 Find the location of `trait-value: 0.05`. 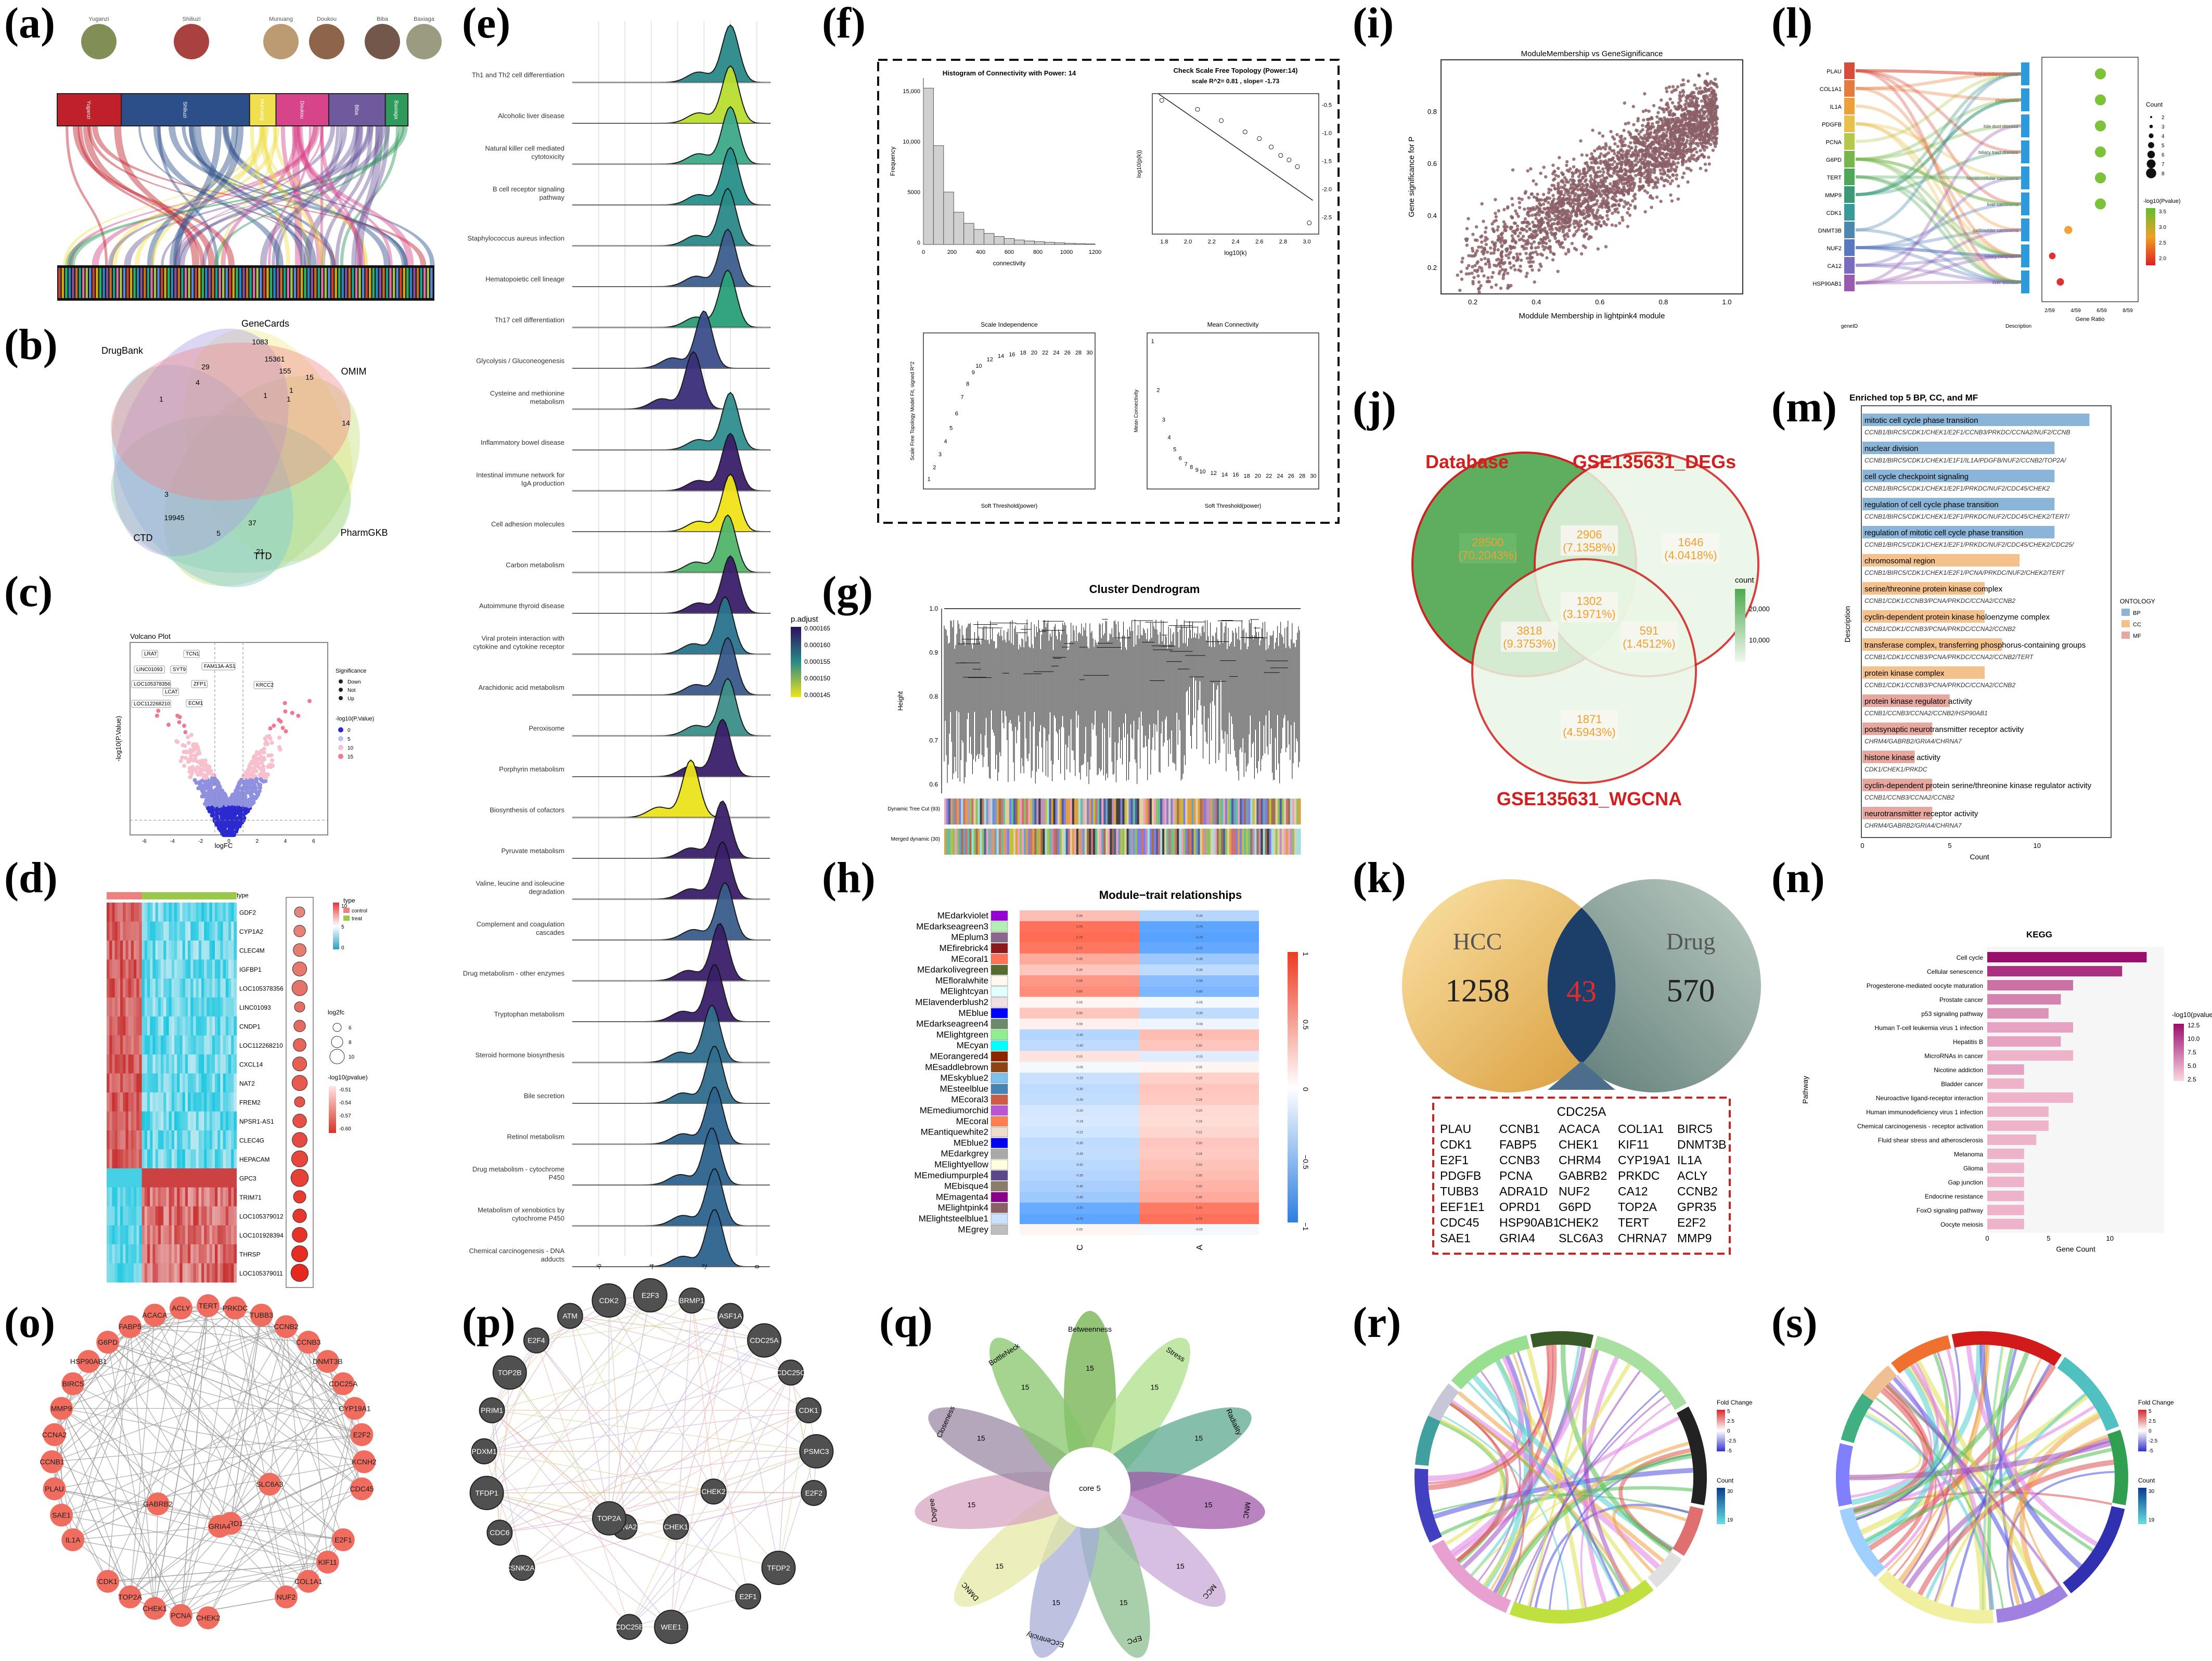

trait-value: 0.05 is located at coordinates (1079, 1230).